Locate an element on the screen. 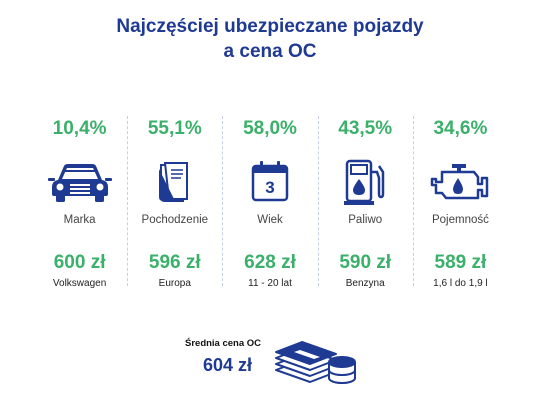 This screenshot has height=407, width=540. title-line-1: Najczęściej ubezpieczane pojazdy is located at coordinates (270, 26).